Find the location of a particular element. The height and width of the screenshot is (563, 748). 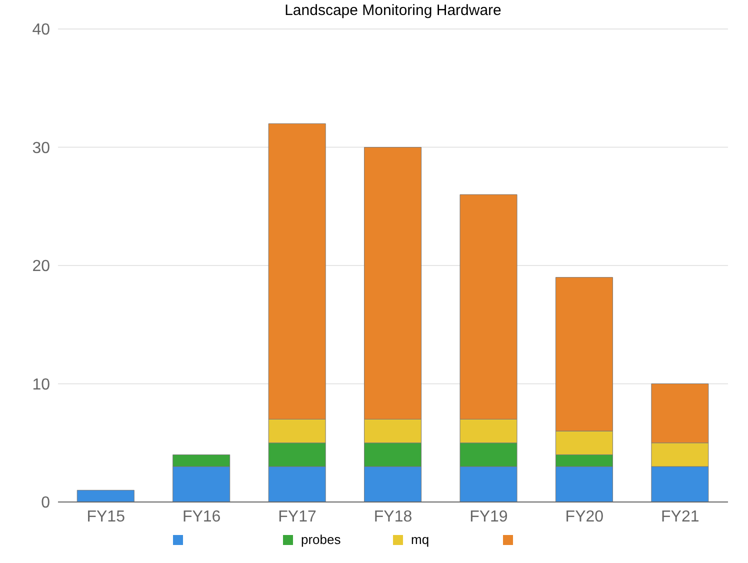

legend-label: probes is located at coordinates (321, 539).